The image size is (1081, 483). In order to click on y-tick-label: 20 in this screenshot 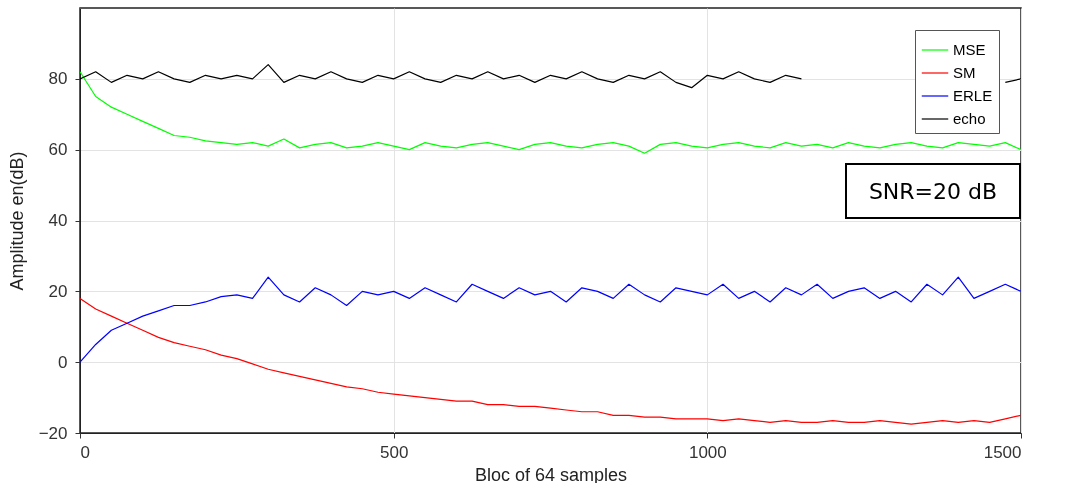, I will do `click(58, 291)`.